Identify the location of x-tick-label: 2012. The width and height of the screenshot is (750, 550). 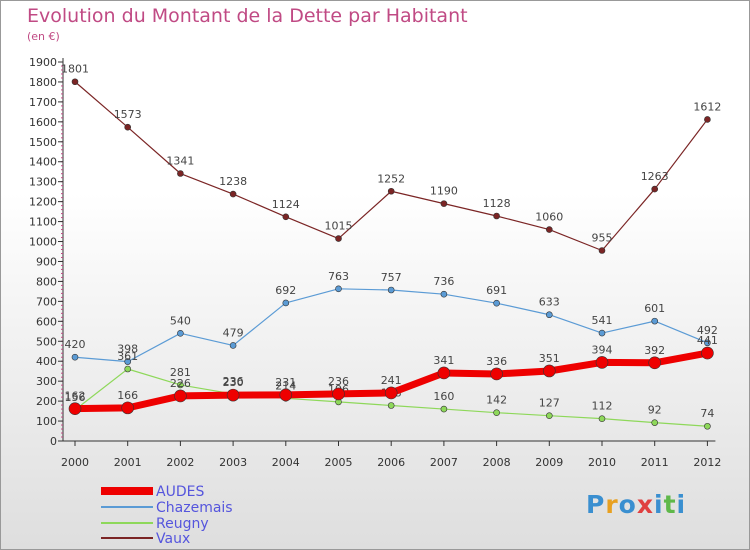
(707, 462).